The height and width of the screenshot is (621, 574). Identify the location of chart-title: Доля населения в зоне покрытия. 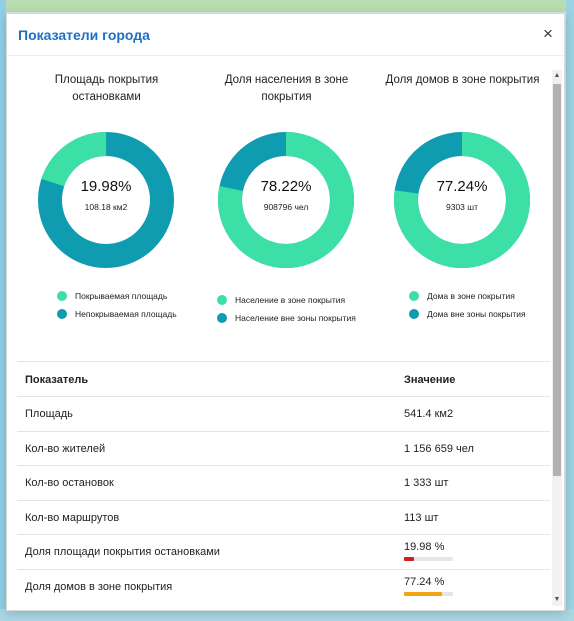
(286, 88).